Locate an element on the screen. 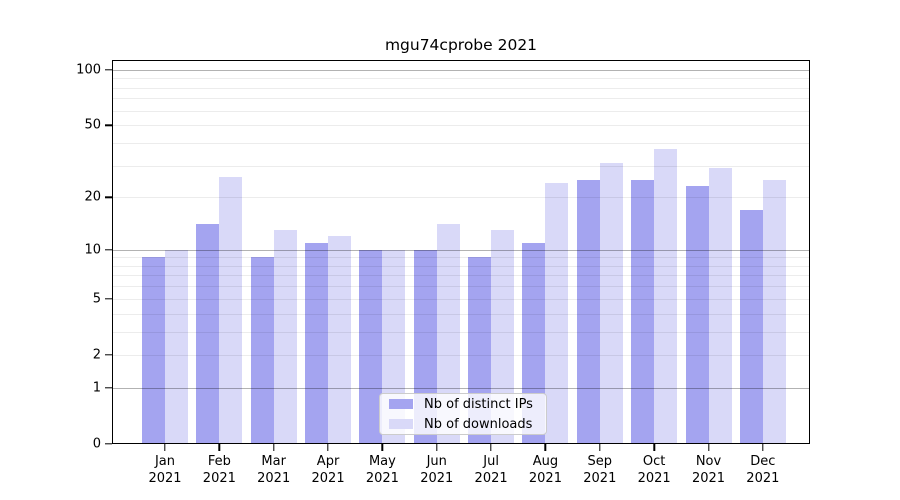 This screenshot has width=900, height=500. legend-label-downloads: Nb of downloads is located at coordinates (478, 424).